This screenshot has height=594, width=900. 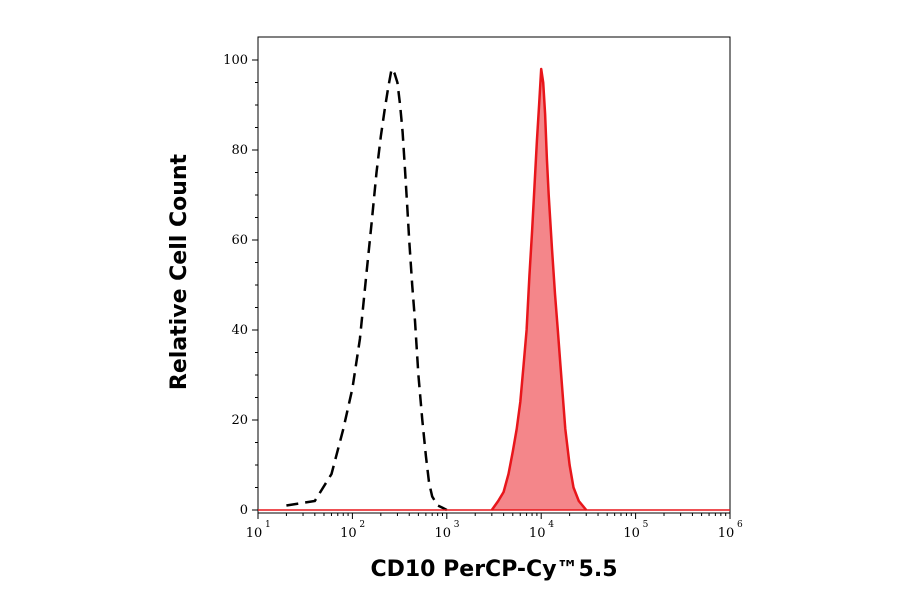 I want to click on y-tick-label: 80, so click(x=239, y=150).